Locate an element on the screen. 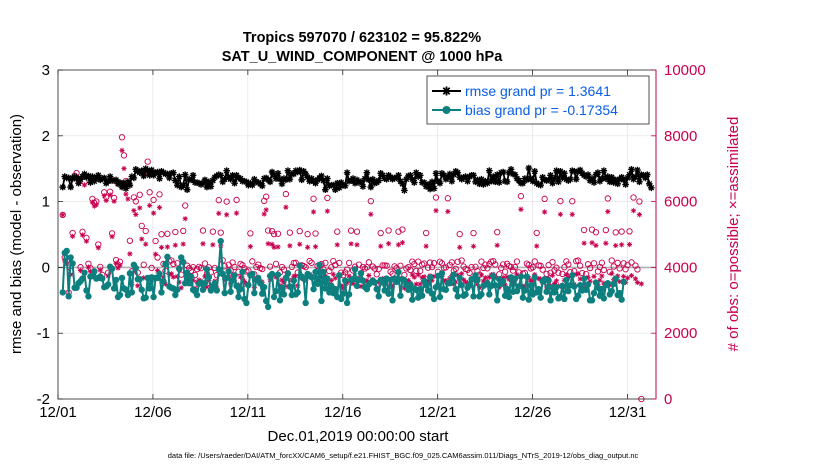 The width and height of the screenshot is (830, 470). y-axis-right: 0 2000 4000 6000 8000 10000 is located at coordinates (678, 235).